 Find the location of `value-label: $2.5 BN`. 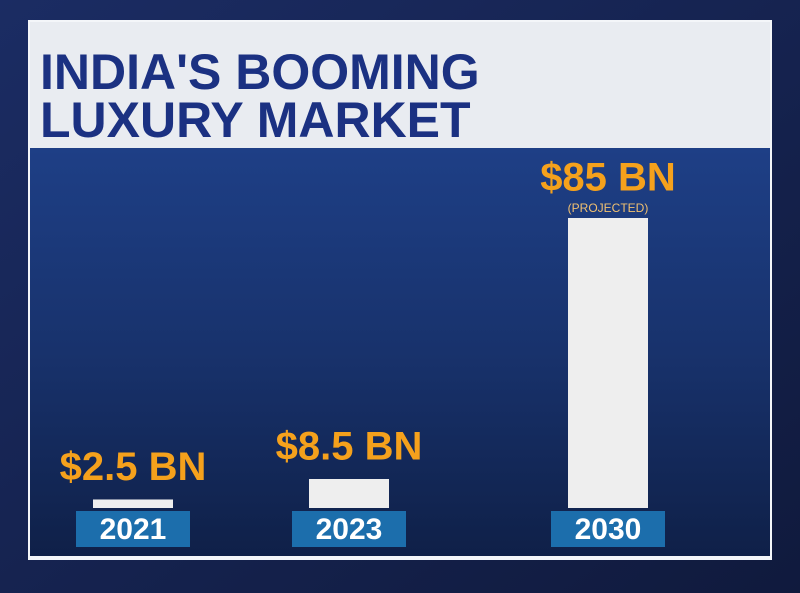

value-label: $2.5 BN is located at coordinates (133, 467).